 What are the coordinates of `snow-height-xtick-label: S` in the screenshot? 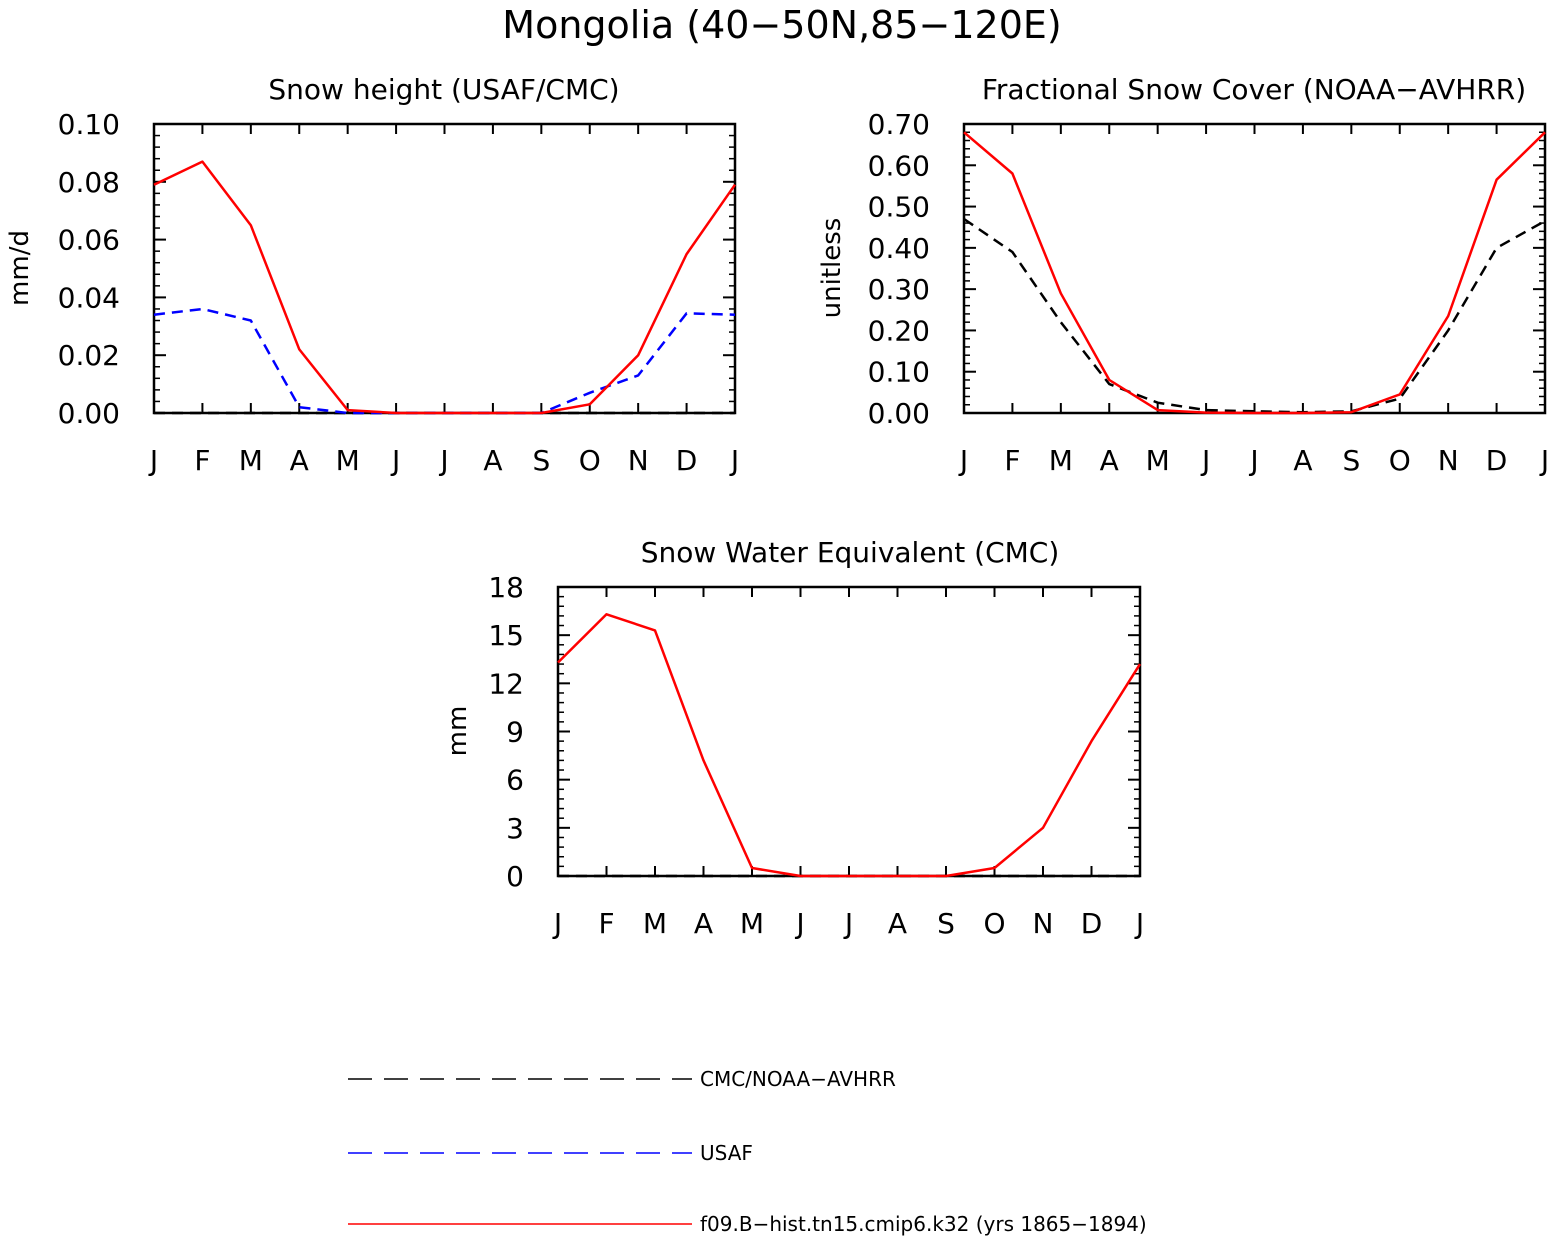 It's located at (541, 460).